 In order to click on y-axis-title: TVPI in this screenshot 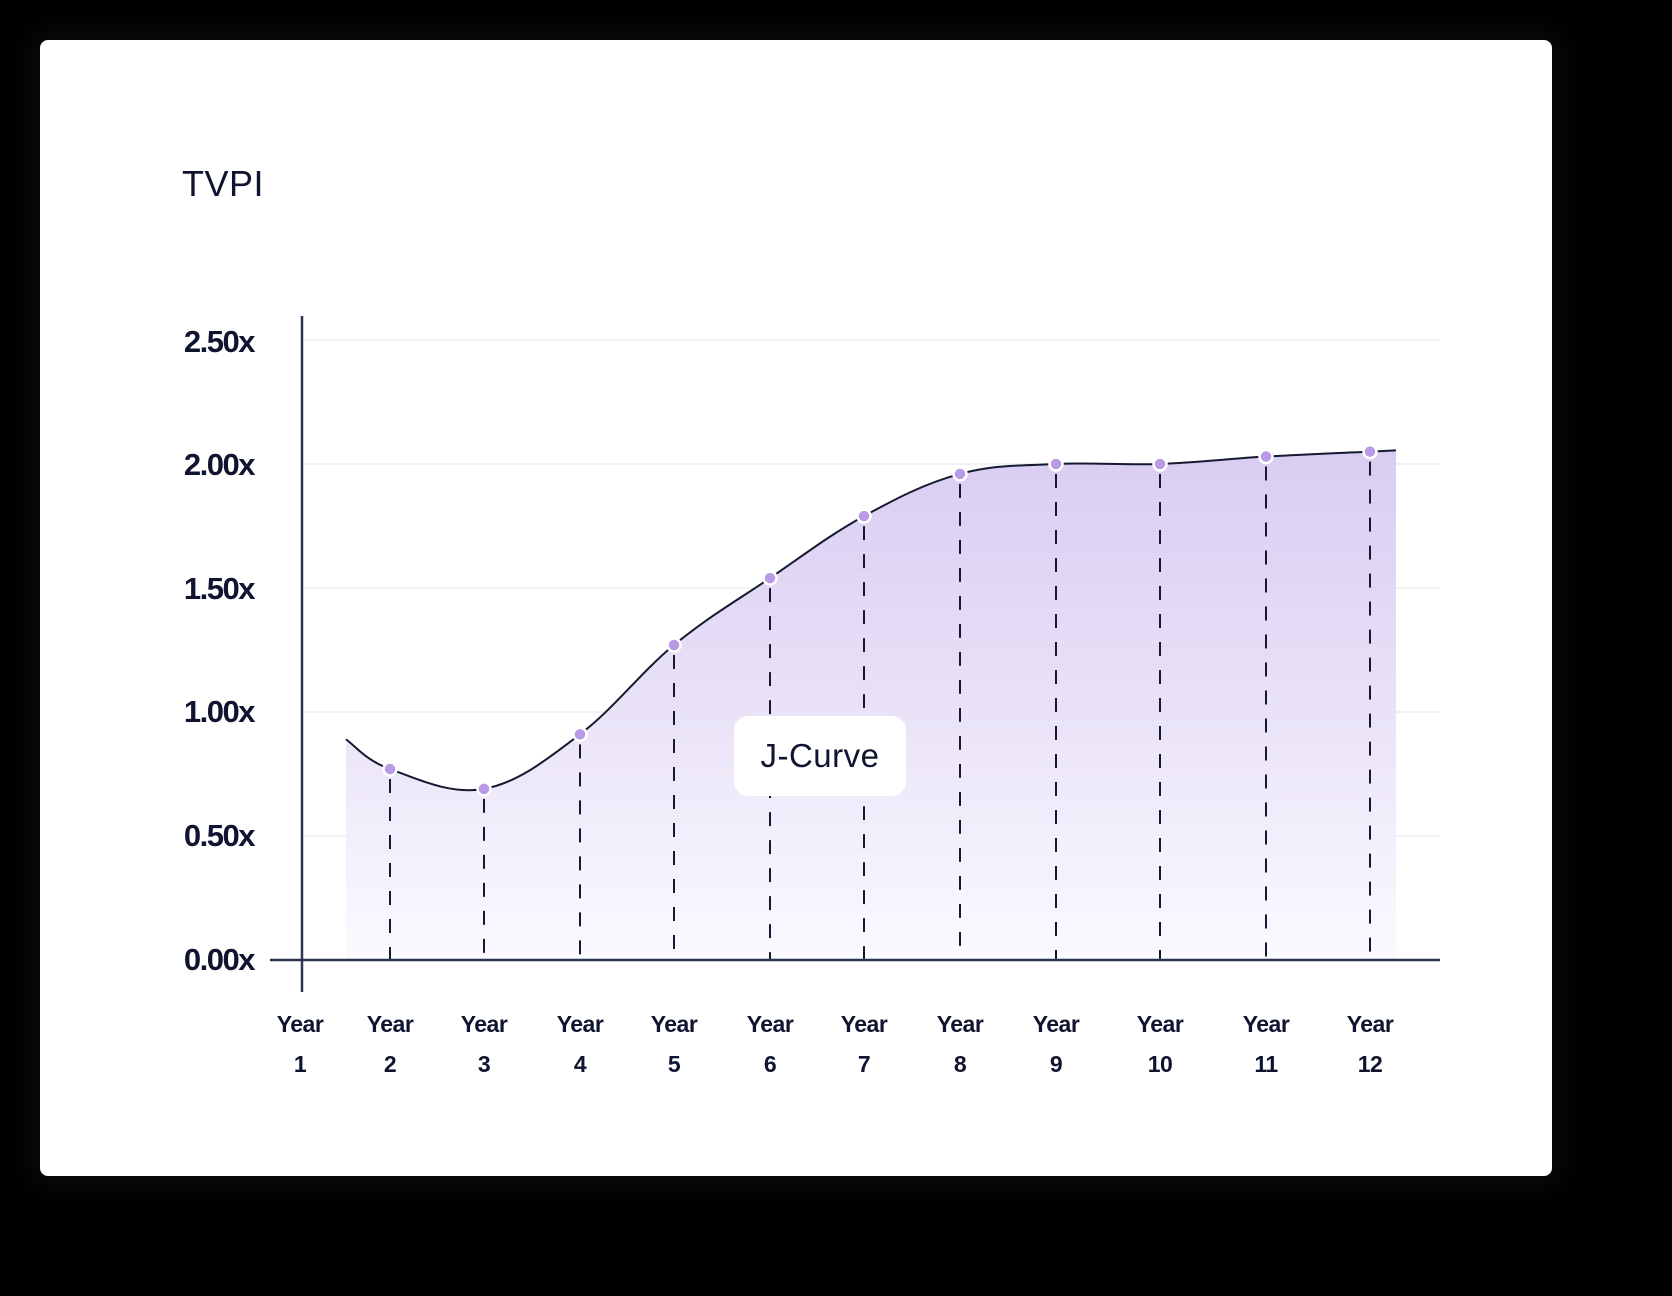, I will do `click(223, 183)`.